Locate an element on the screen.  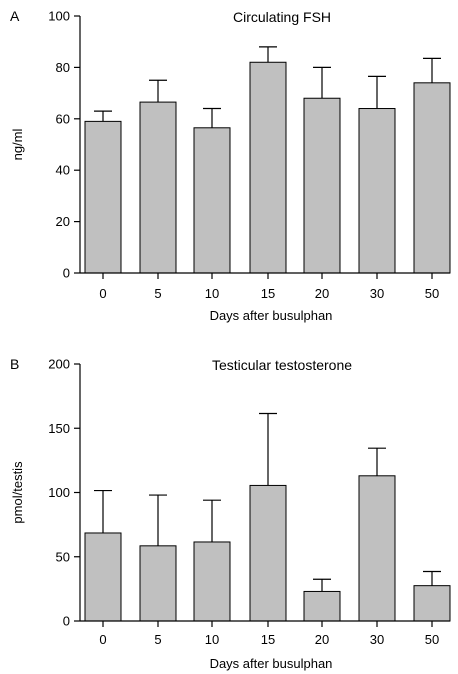
chart-title: Circulating FSH is located at coordinates (282, 17).